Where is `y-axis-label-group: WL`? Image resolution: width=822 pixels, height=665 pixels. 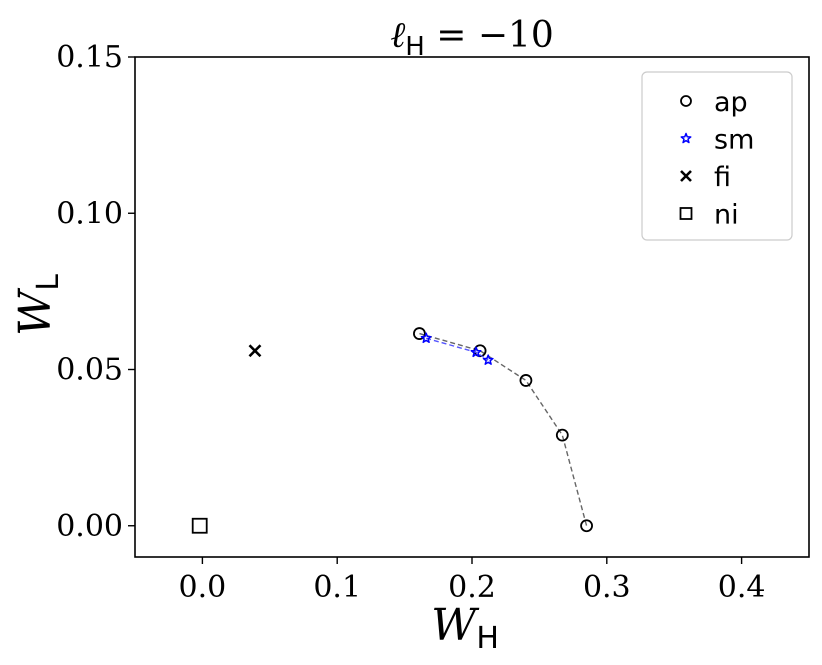
y-axis-label-group: WL is located at coordinates (38, 305).